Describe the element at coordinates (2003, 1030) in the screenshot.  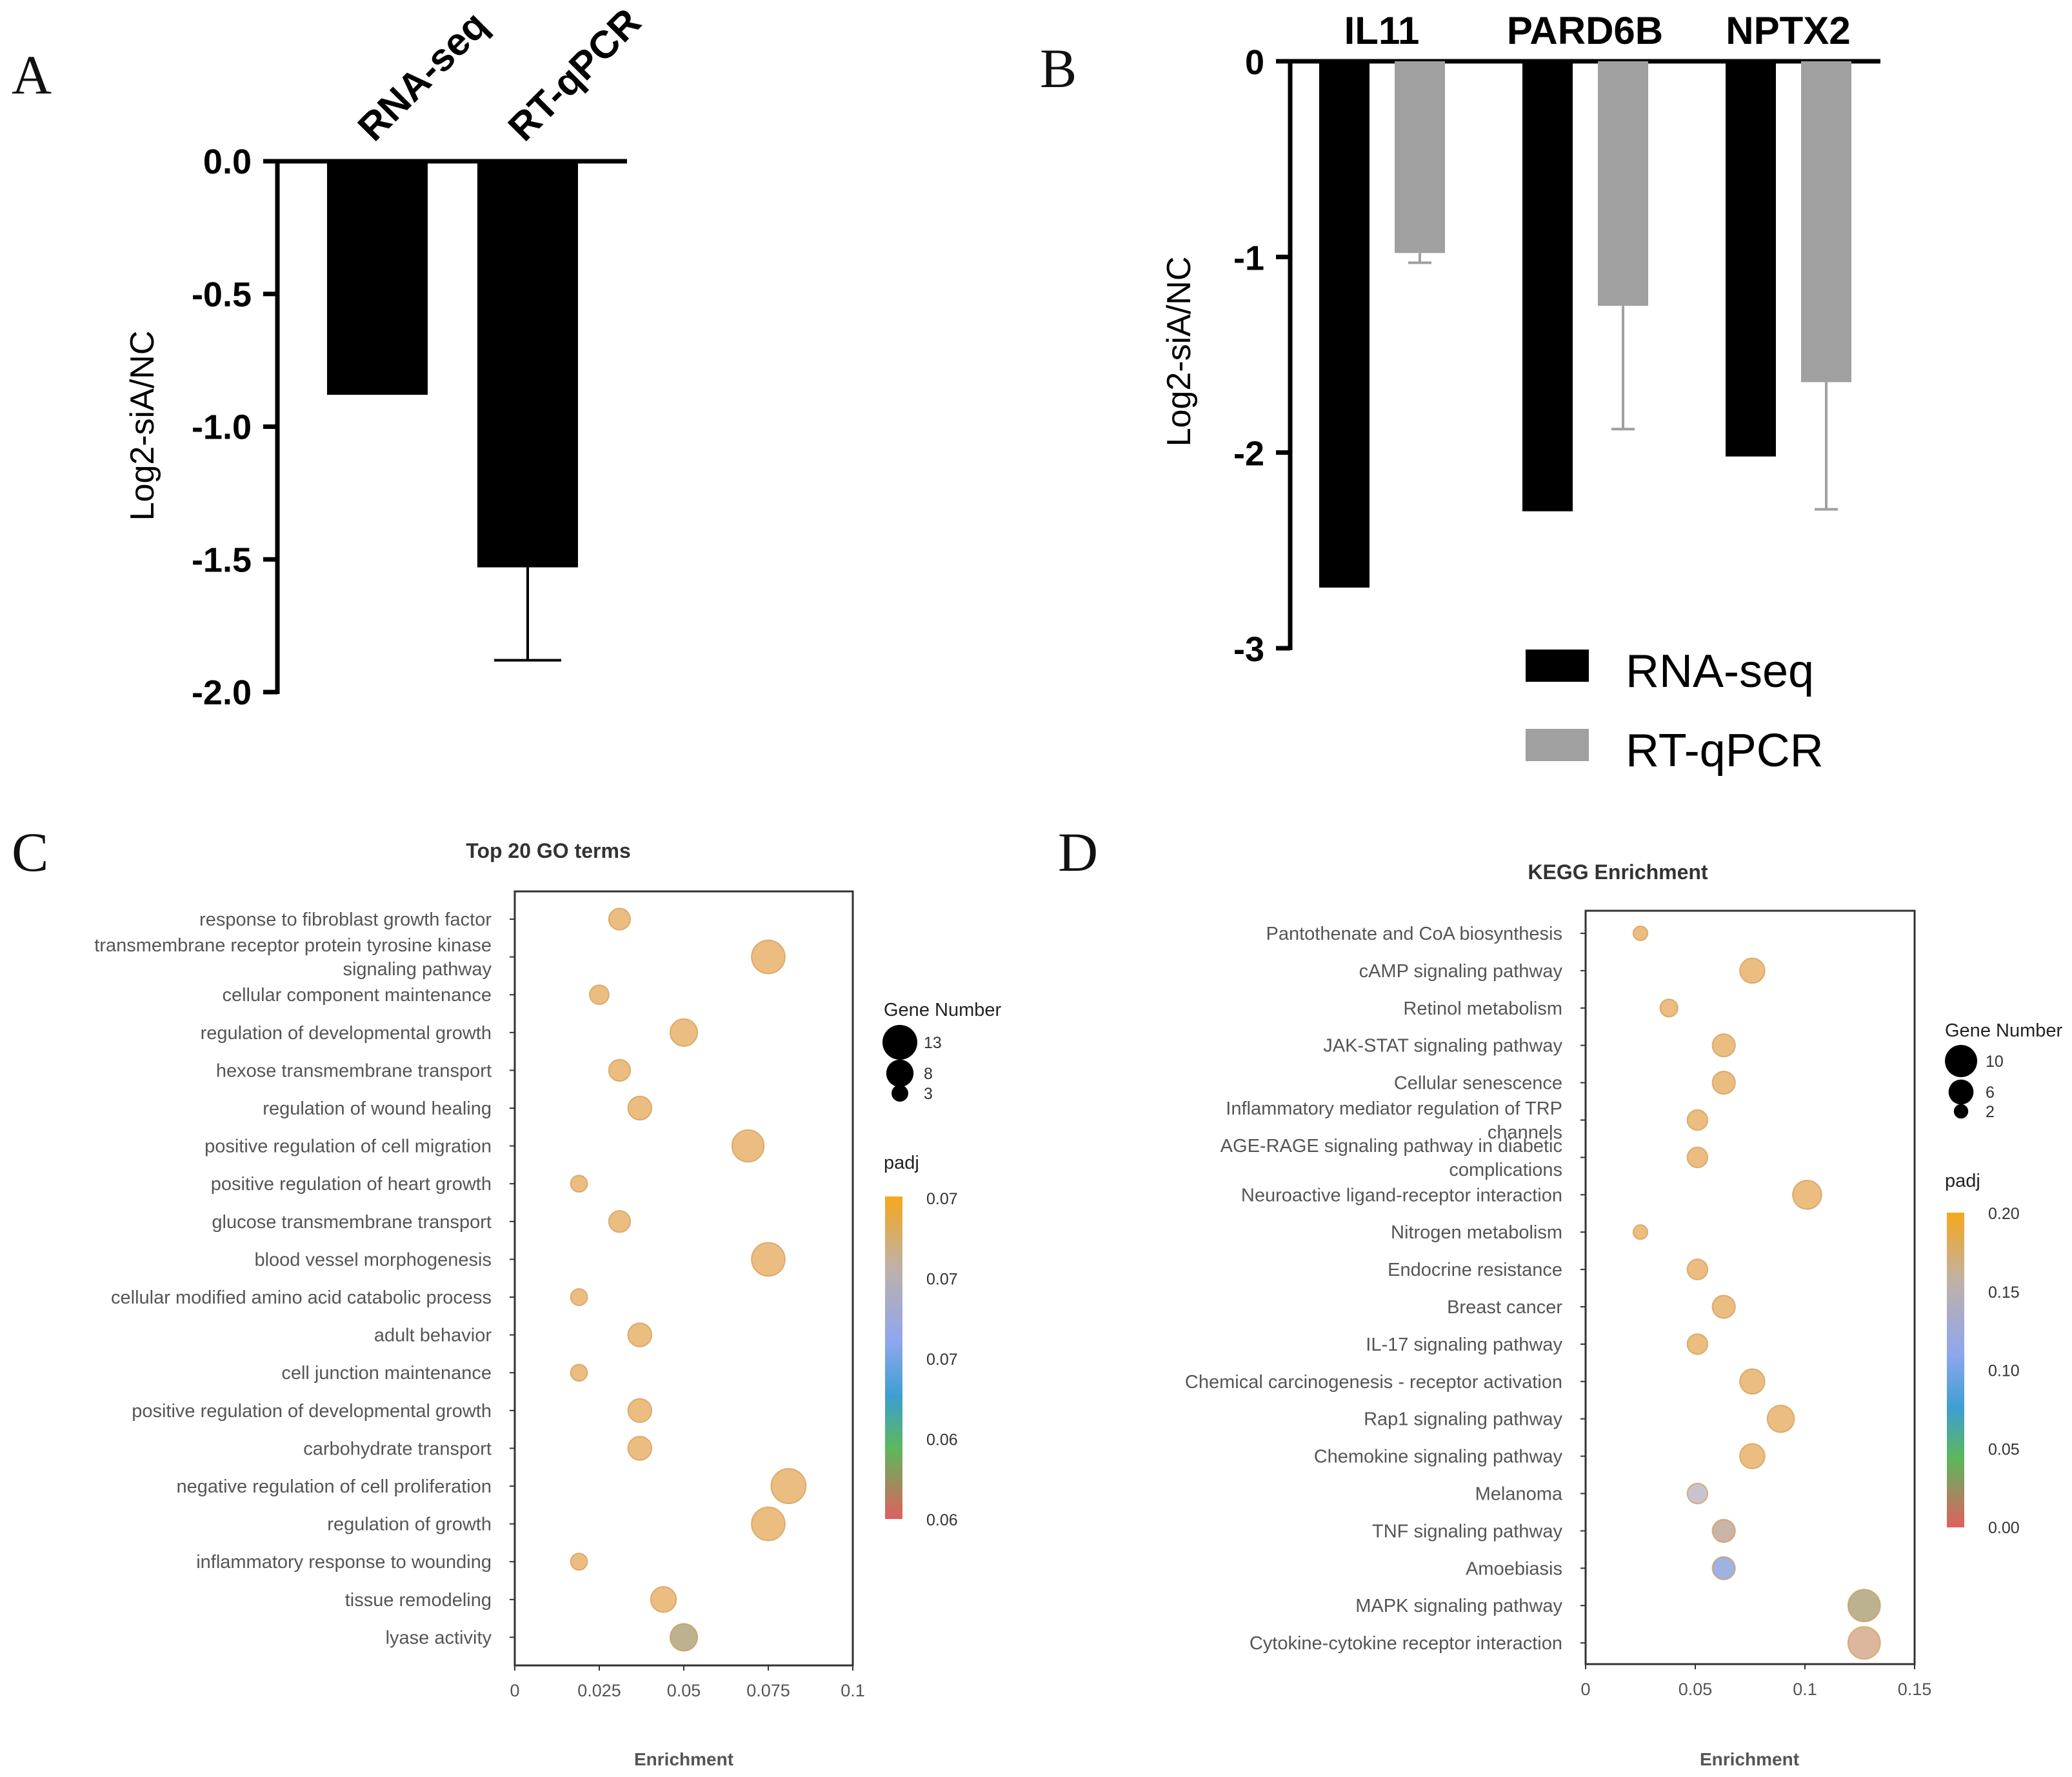
I see `chart-d-size-legend-title: Gene Number` at that location.